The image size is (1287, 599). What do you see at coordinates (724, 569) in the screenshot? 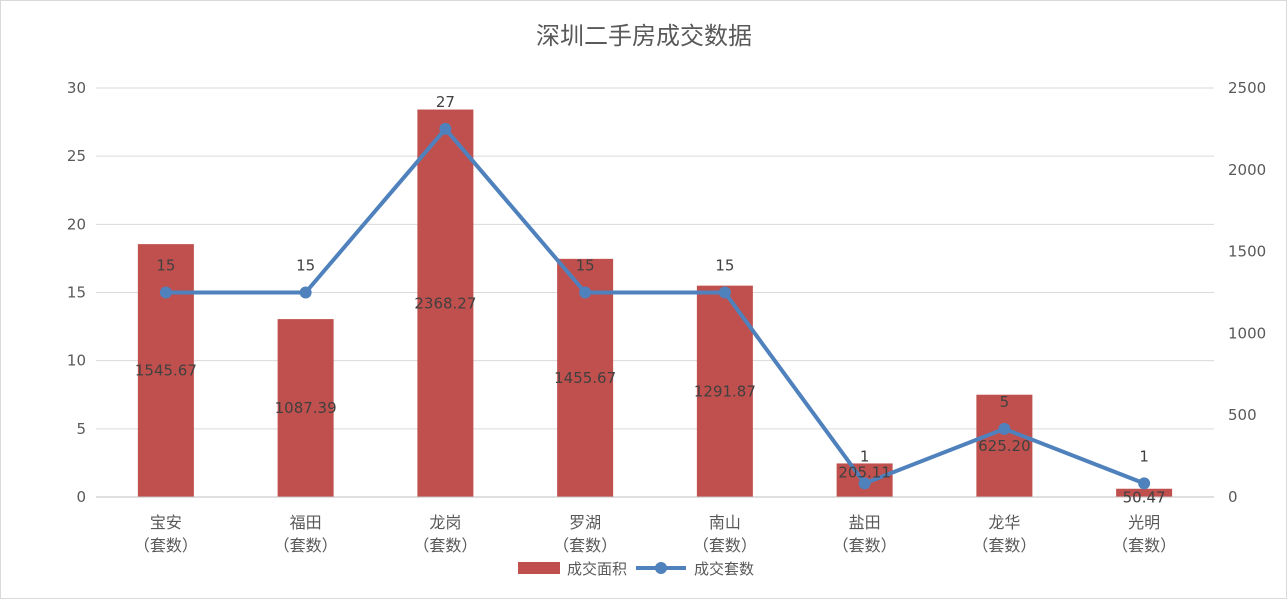
I see `legend-line-label: 成交套数` at bounding box center [724, 569].